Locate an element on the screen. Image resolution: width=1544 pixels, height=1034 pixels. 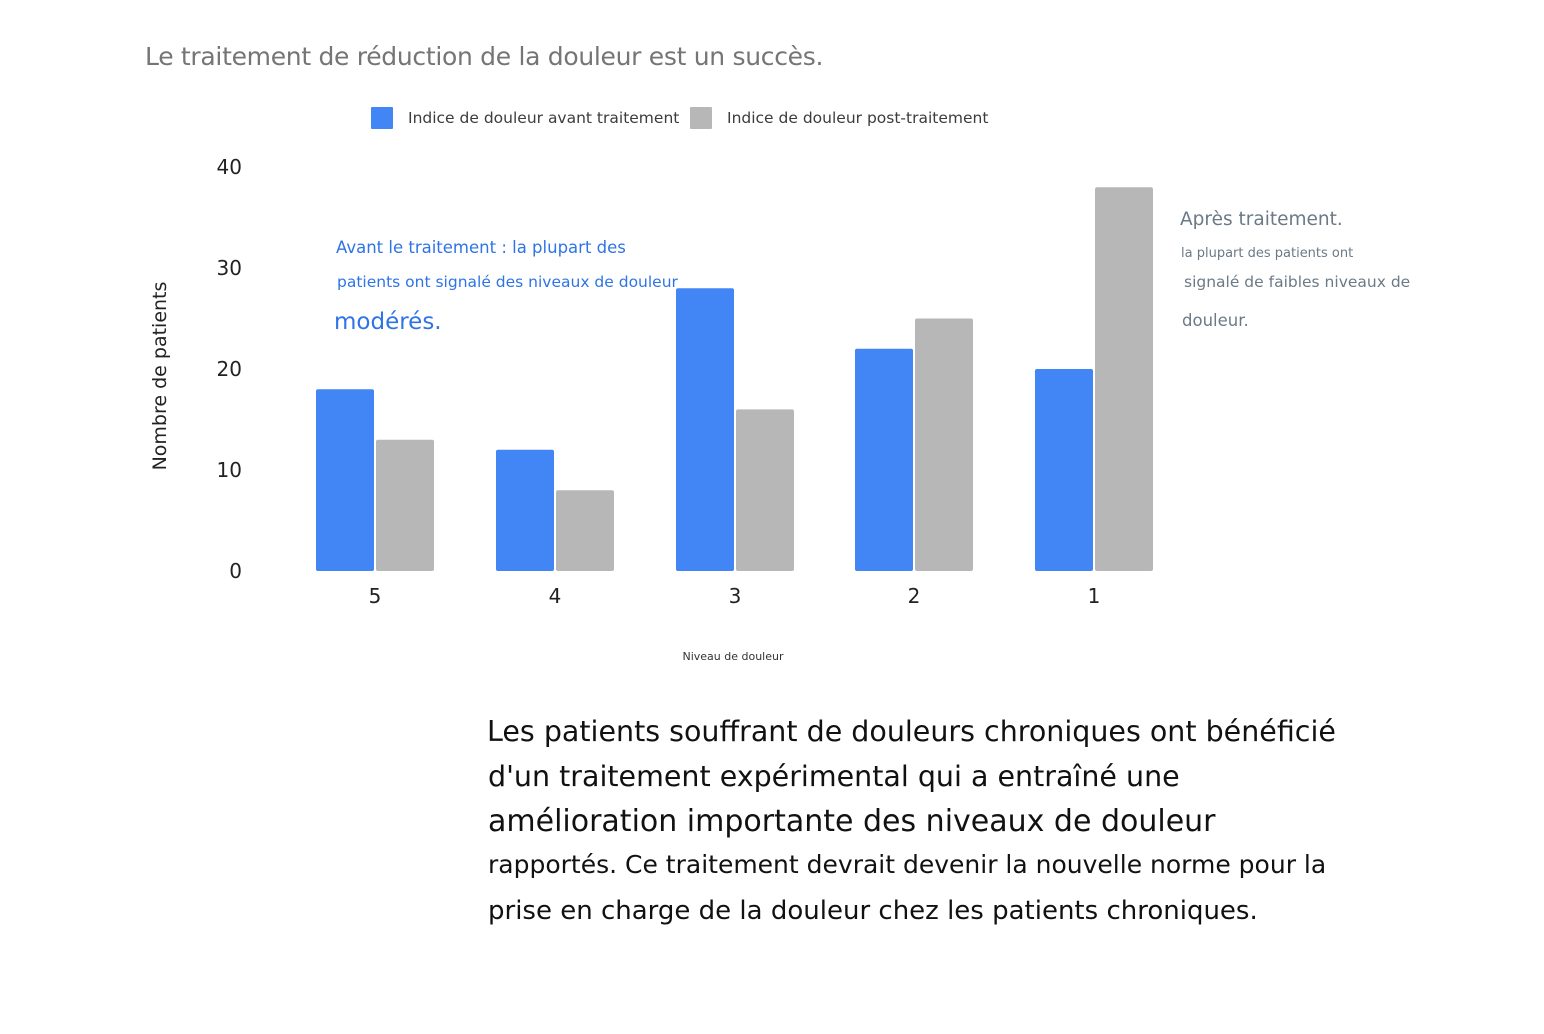
x-tick-label: 3 is located at coordinates (735, 596).